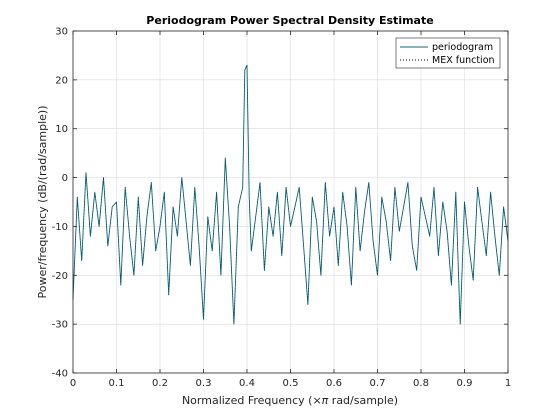 The image size is (560, 420). What do you see at coordinates (462, 47) in the screenshot?
I see `legend-label-periodogram: periodogram` at bounding box center [462, 47].